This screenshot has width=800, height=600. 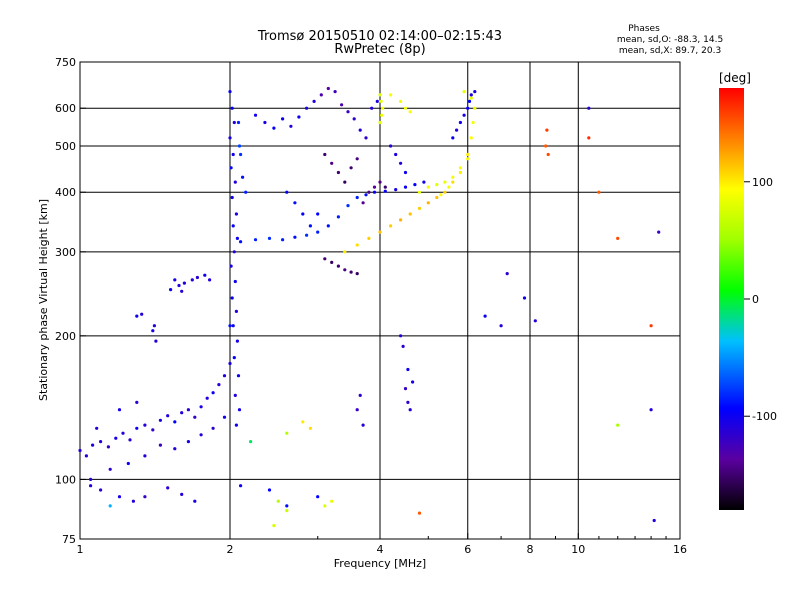 I want to click on y-tick-label: 600, so click(x=65, y=108).